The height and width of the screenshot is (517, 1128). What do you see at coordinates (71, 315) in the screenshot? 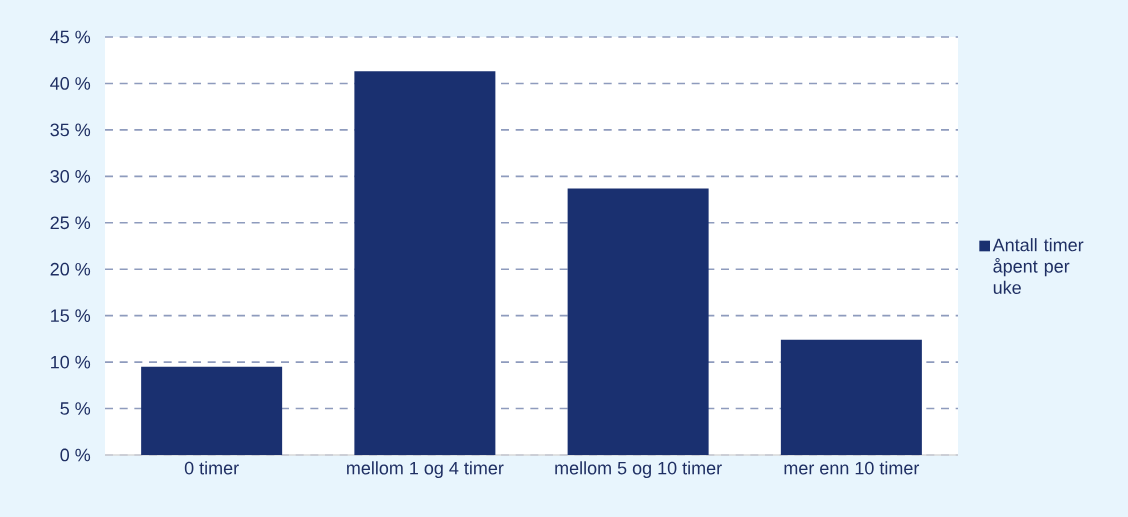
I see `y-tick-label: 15 %` at bounding box center [71, 315].